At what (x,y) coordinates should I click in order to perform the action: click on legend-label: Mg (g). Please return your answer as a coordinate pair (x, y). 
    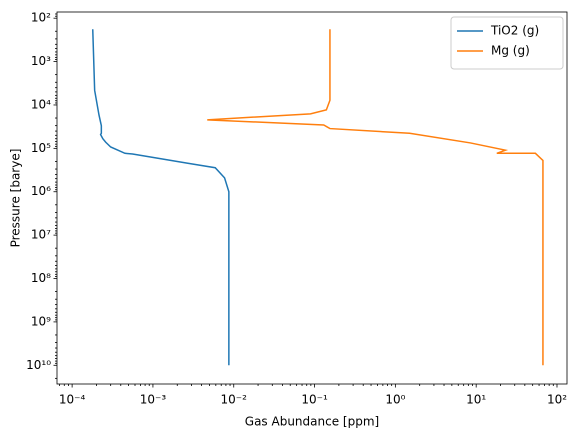
    Looking at the image, I should click on (510, 51).